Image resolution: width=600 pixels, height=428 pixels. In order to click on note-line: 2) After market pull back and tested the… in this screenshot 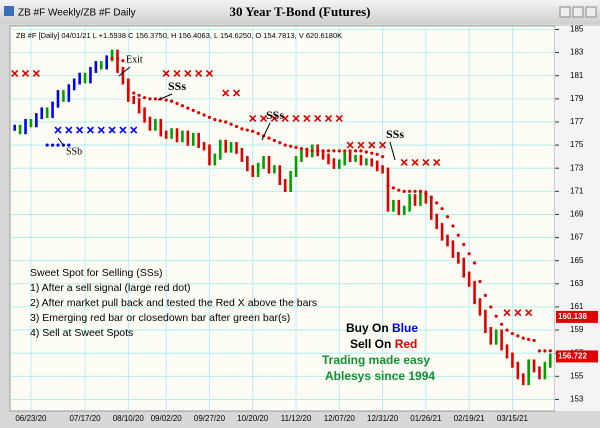, I will do `click(173, 303)`.